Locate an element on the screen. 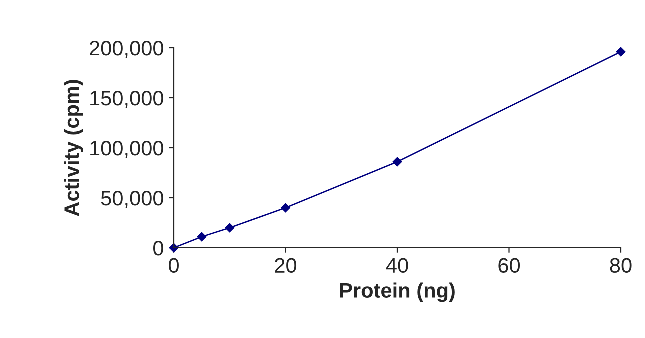 This screenshot has width=645, height=338. x-tick-label: 20 is located at coordinates (286, 266).